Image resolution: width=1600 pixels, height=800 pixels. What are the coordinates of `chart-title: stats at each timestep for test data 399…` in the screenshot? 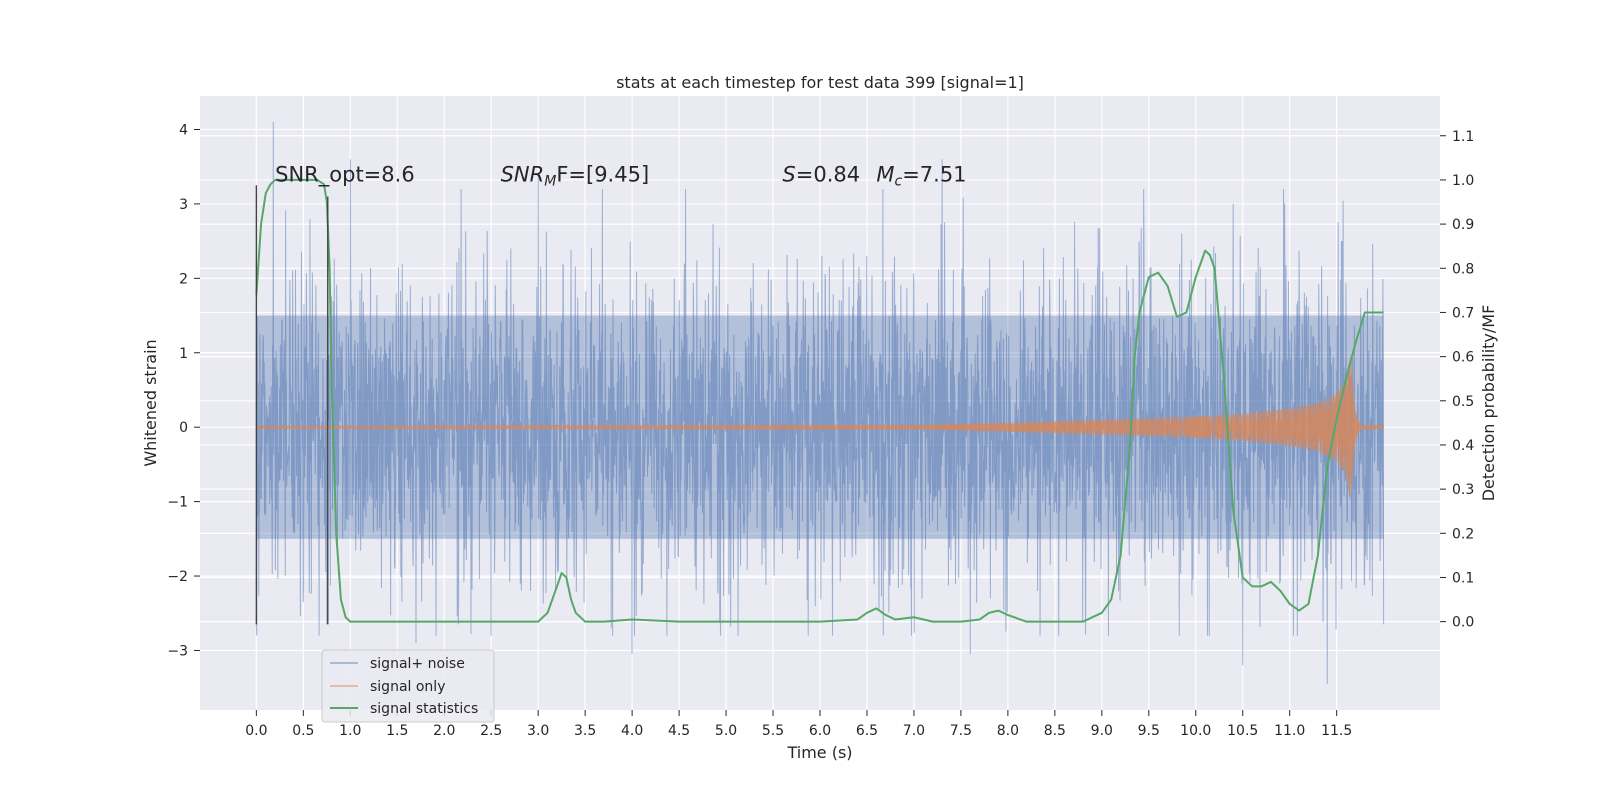 It's located at (820, 82).